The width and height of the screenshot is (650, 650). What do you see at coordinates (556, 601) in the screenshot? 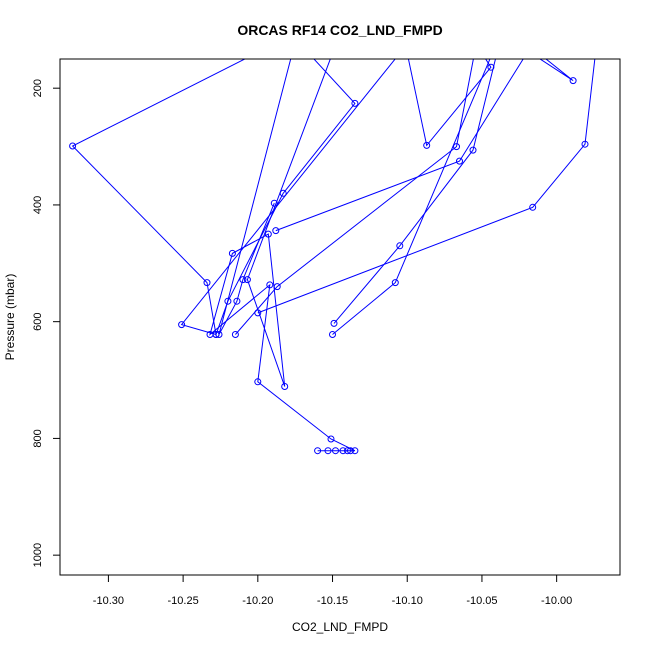
I see `x-tick-label: -10.00` at bounding box center [556, 601].